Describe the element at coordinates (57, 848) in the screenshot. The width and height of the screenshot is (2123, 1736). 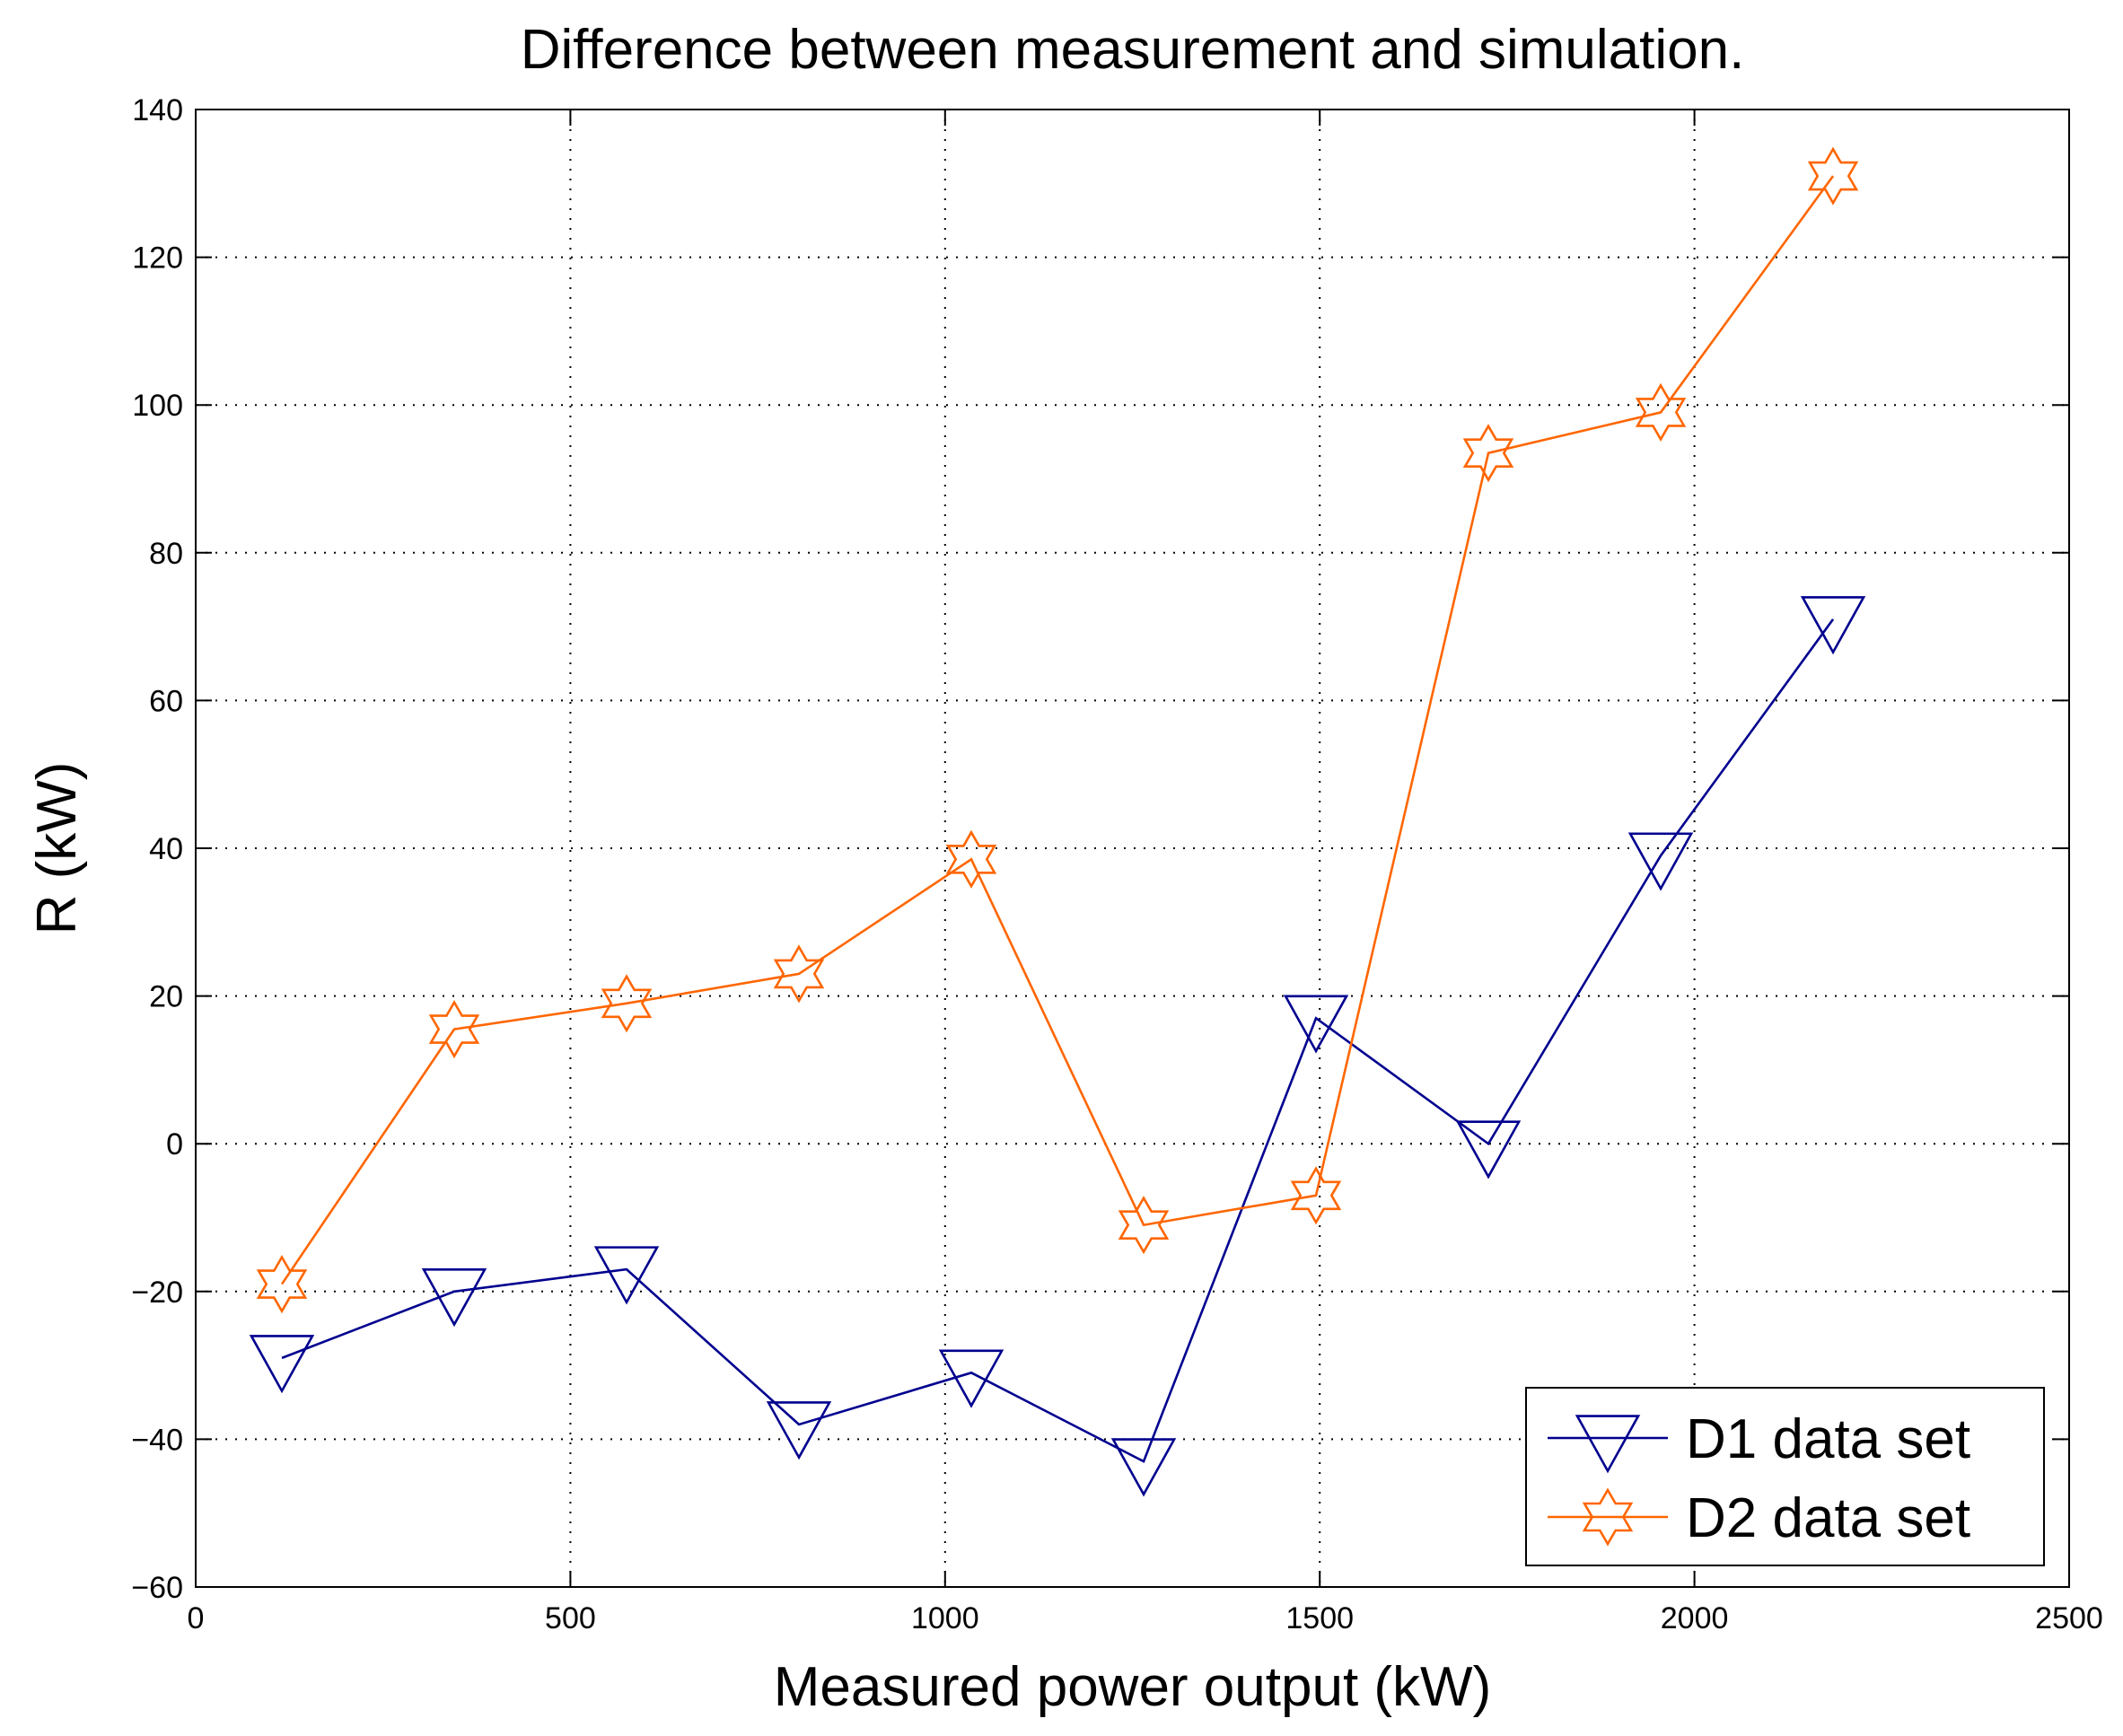
I see `y-axis-title: R (kW)` at that location.